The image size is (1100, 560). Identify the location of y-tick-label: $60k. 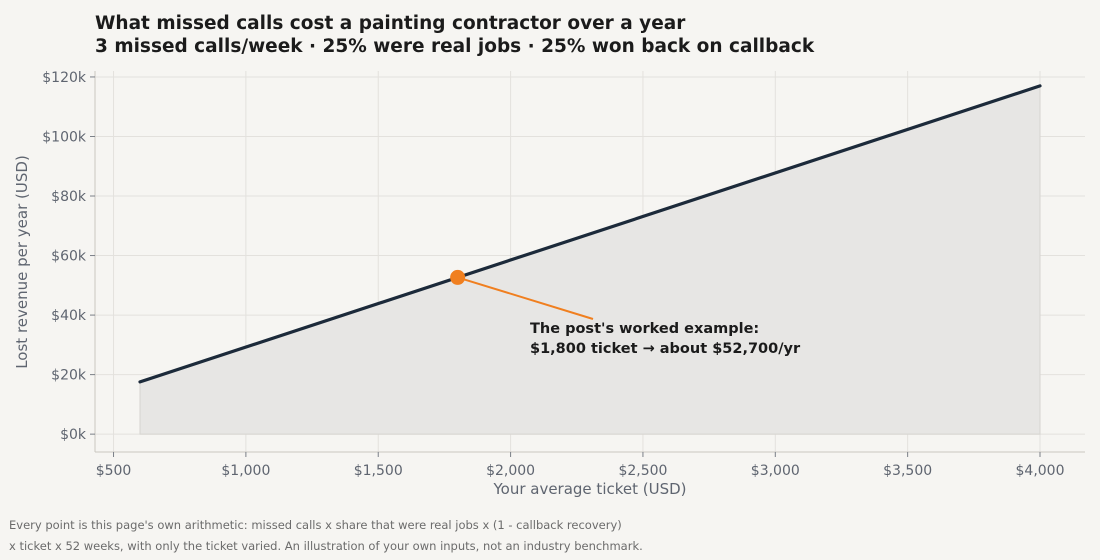
(69, 257).